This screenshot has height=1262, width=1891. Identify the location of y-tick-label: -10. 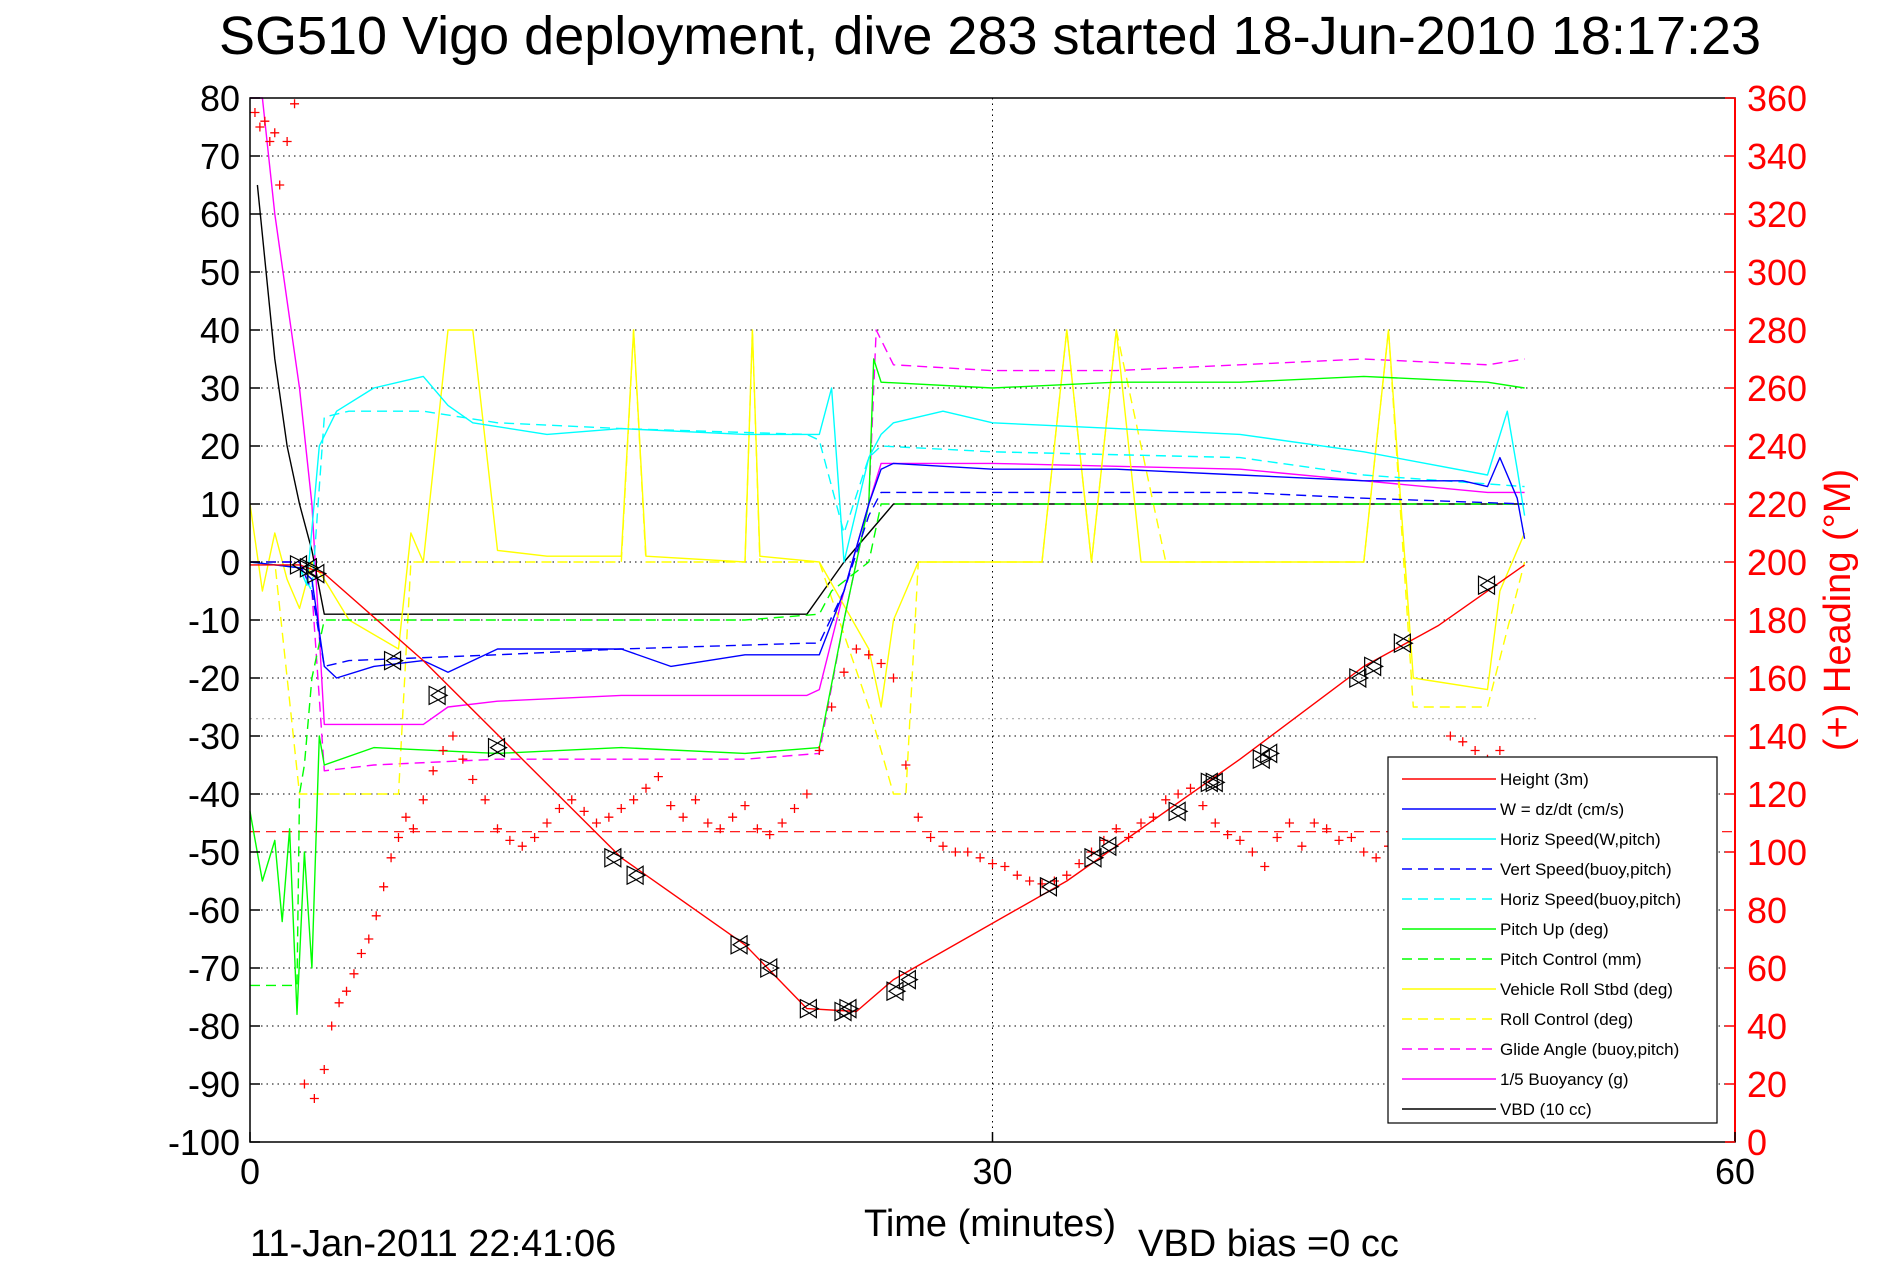
(214, 620).